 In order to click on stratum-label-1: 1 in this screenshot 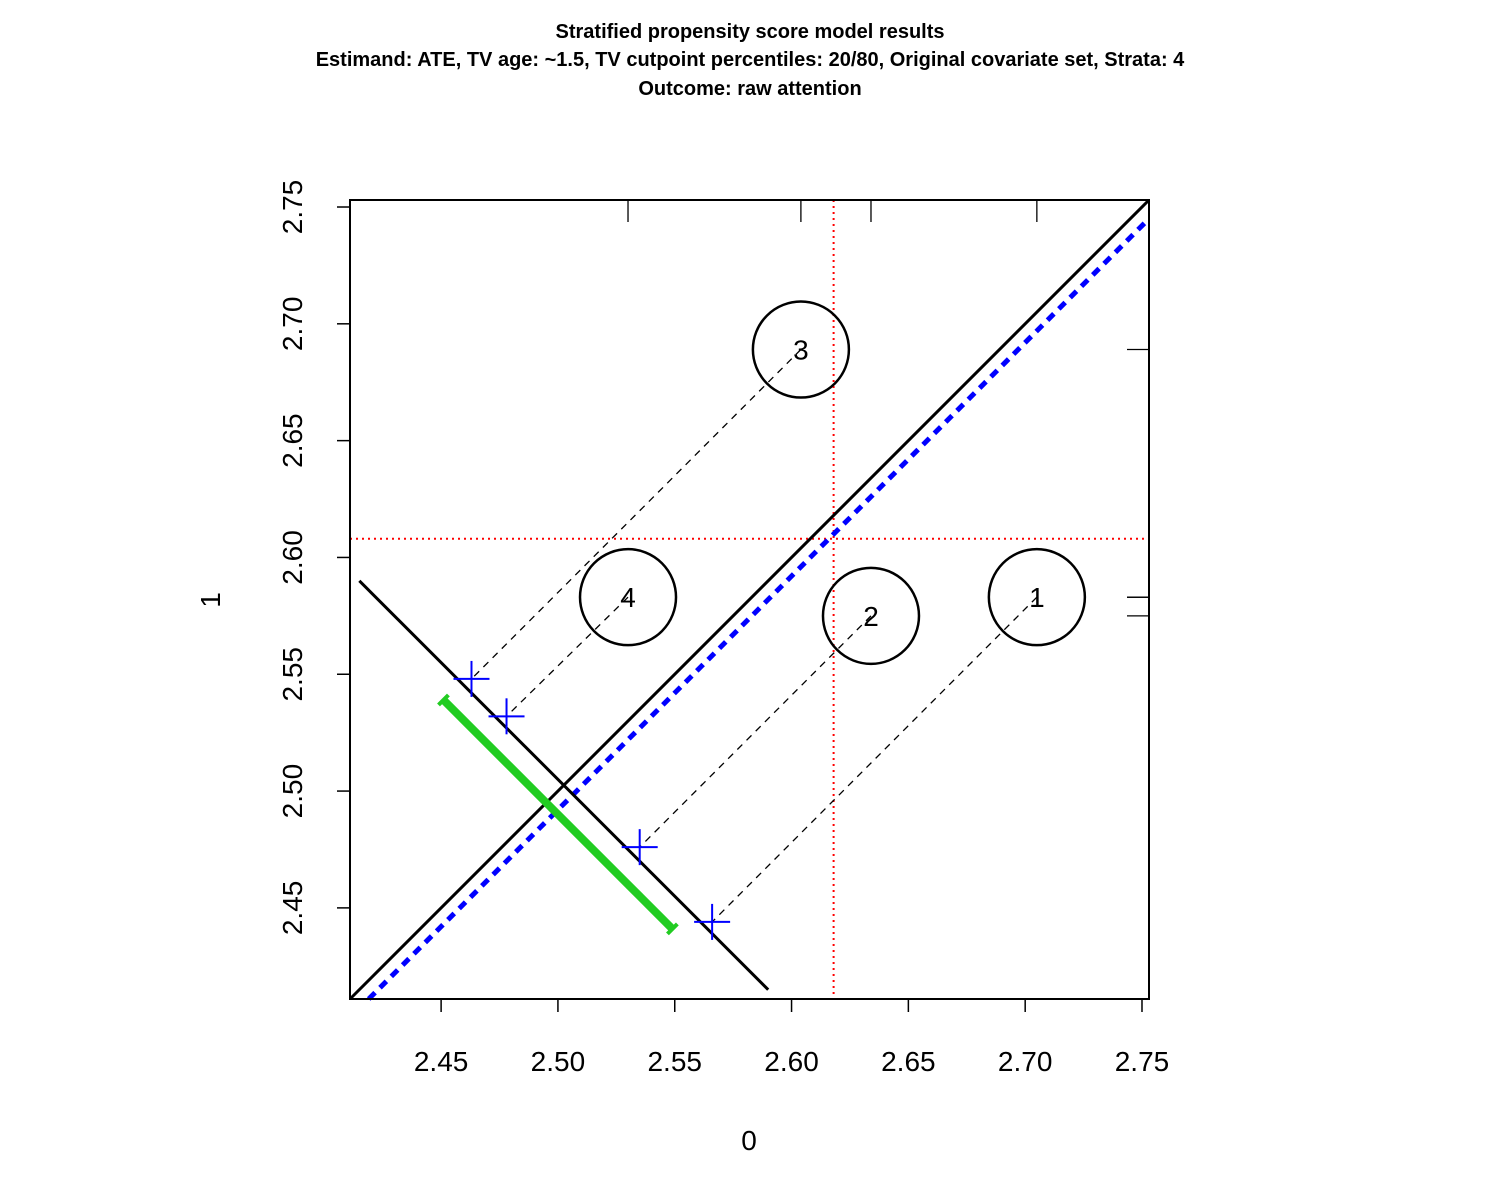, I will do `click(1037, 597)`.